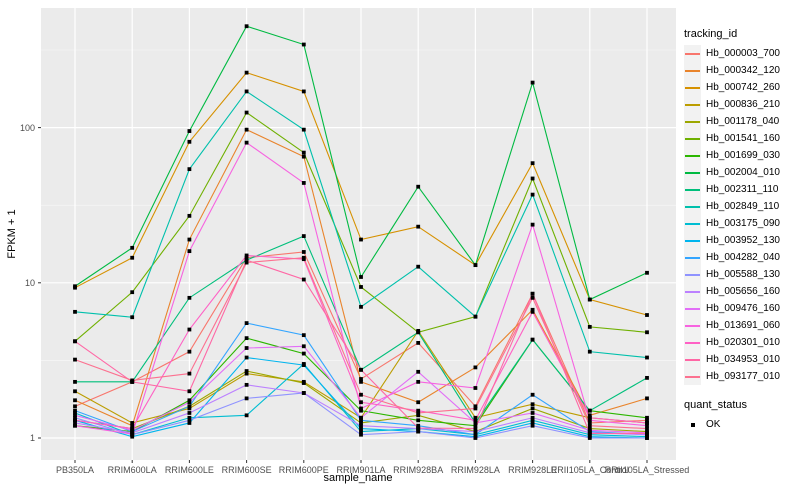 This screenshot has height=500, width=800. I want to click on legend-item-label: Hb_005656_160, so click(743, 291).